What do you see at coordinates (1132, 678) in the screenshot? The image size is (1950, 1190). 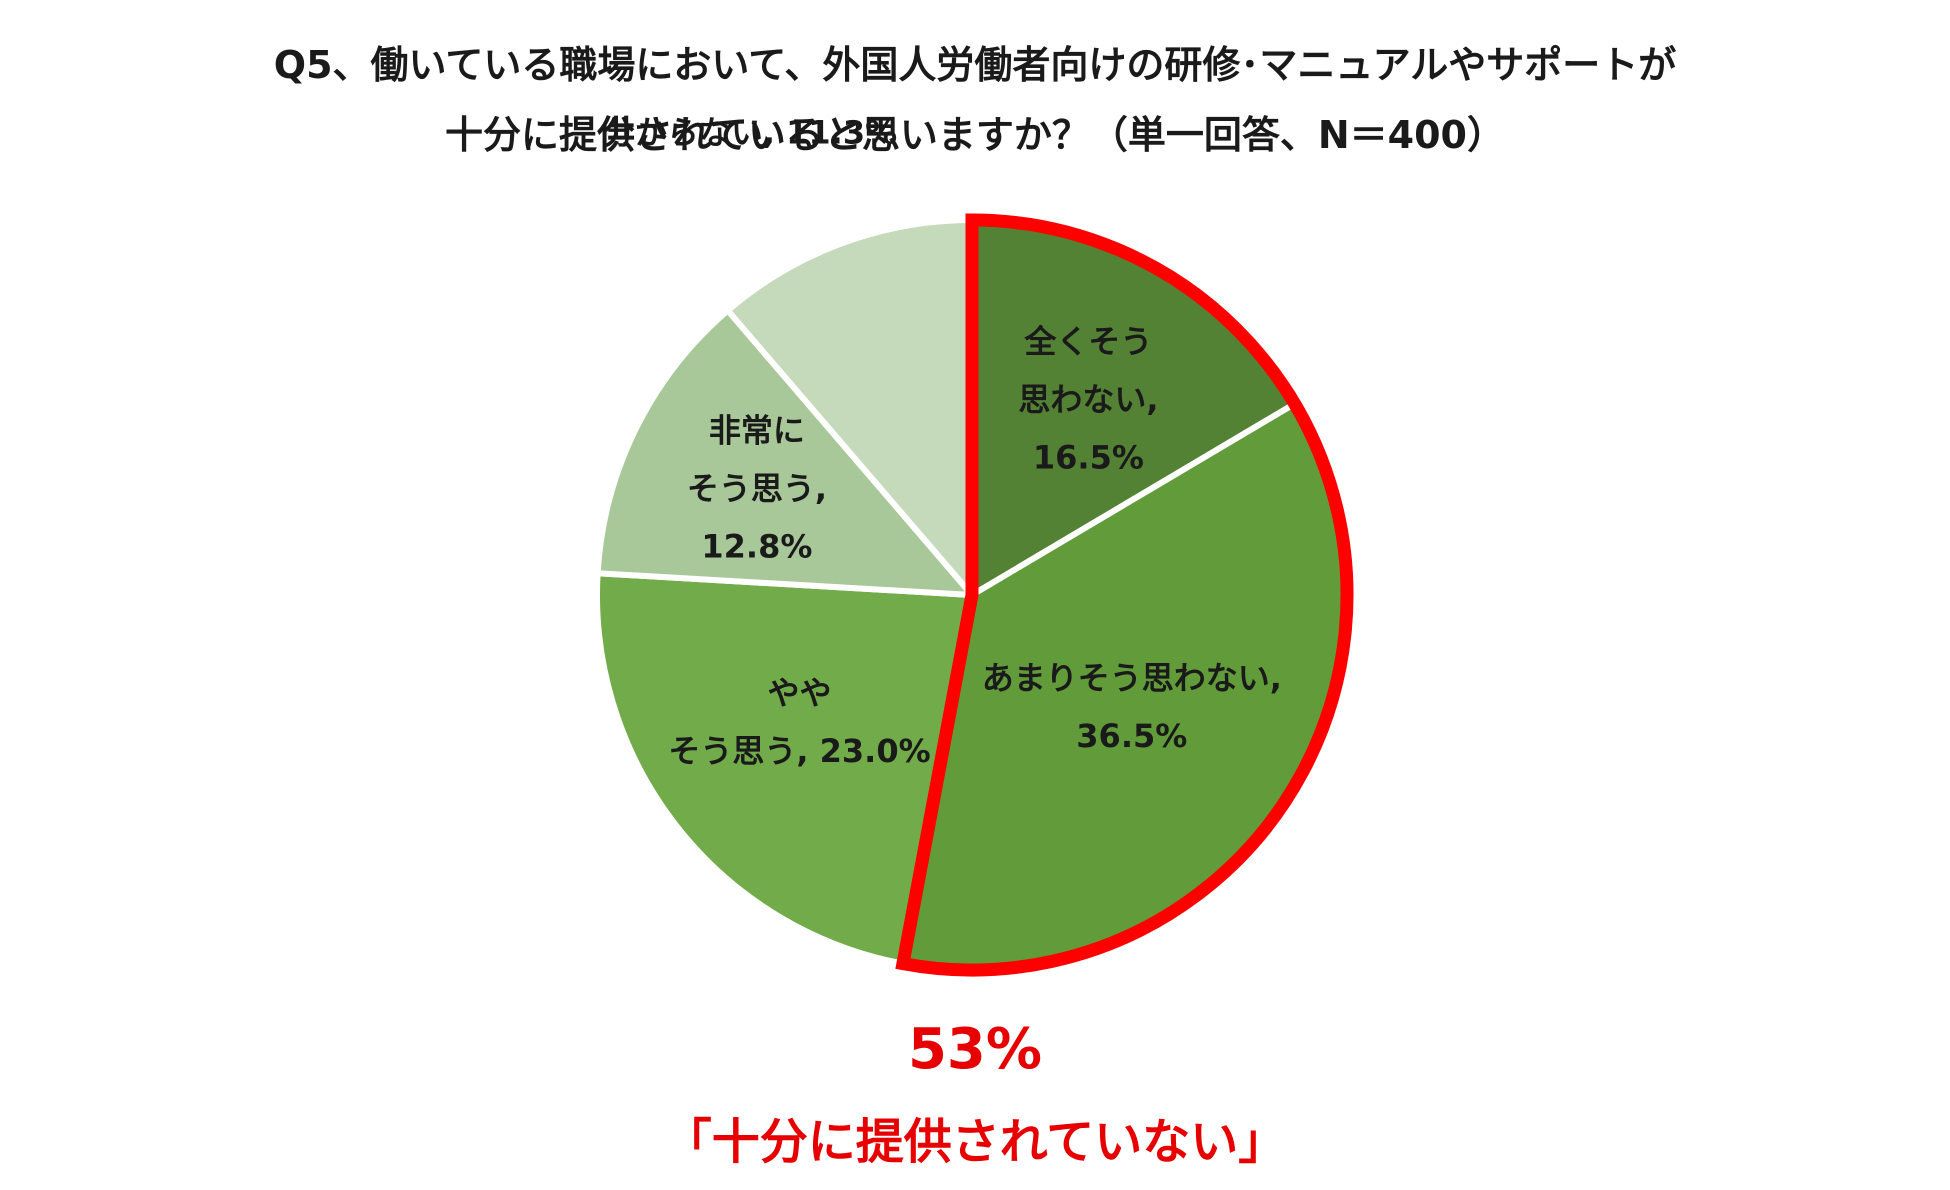 I see `slice-label-1-line-0: あまりそう思わない,` at bounding box center [1132, 678].